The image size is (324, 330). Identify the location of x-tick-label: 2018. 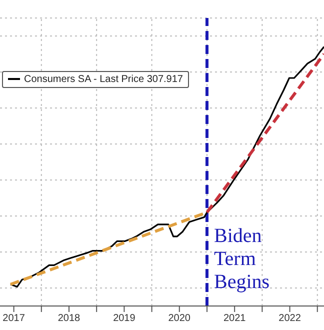
(69, 318).